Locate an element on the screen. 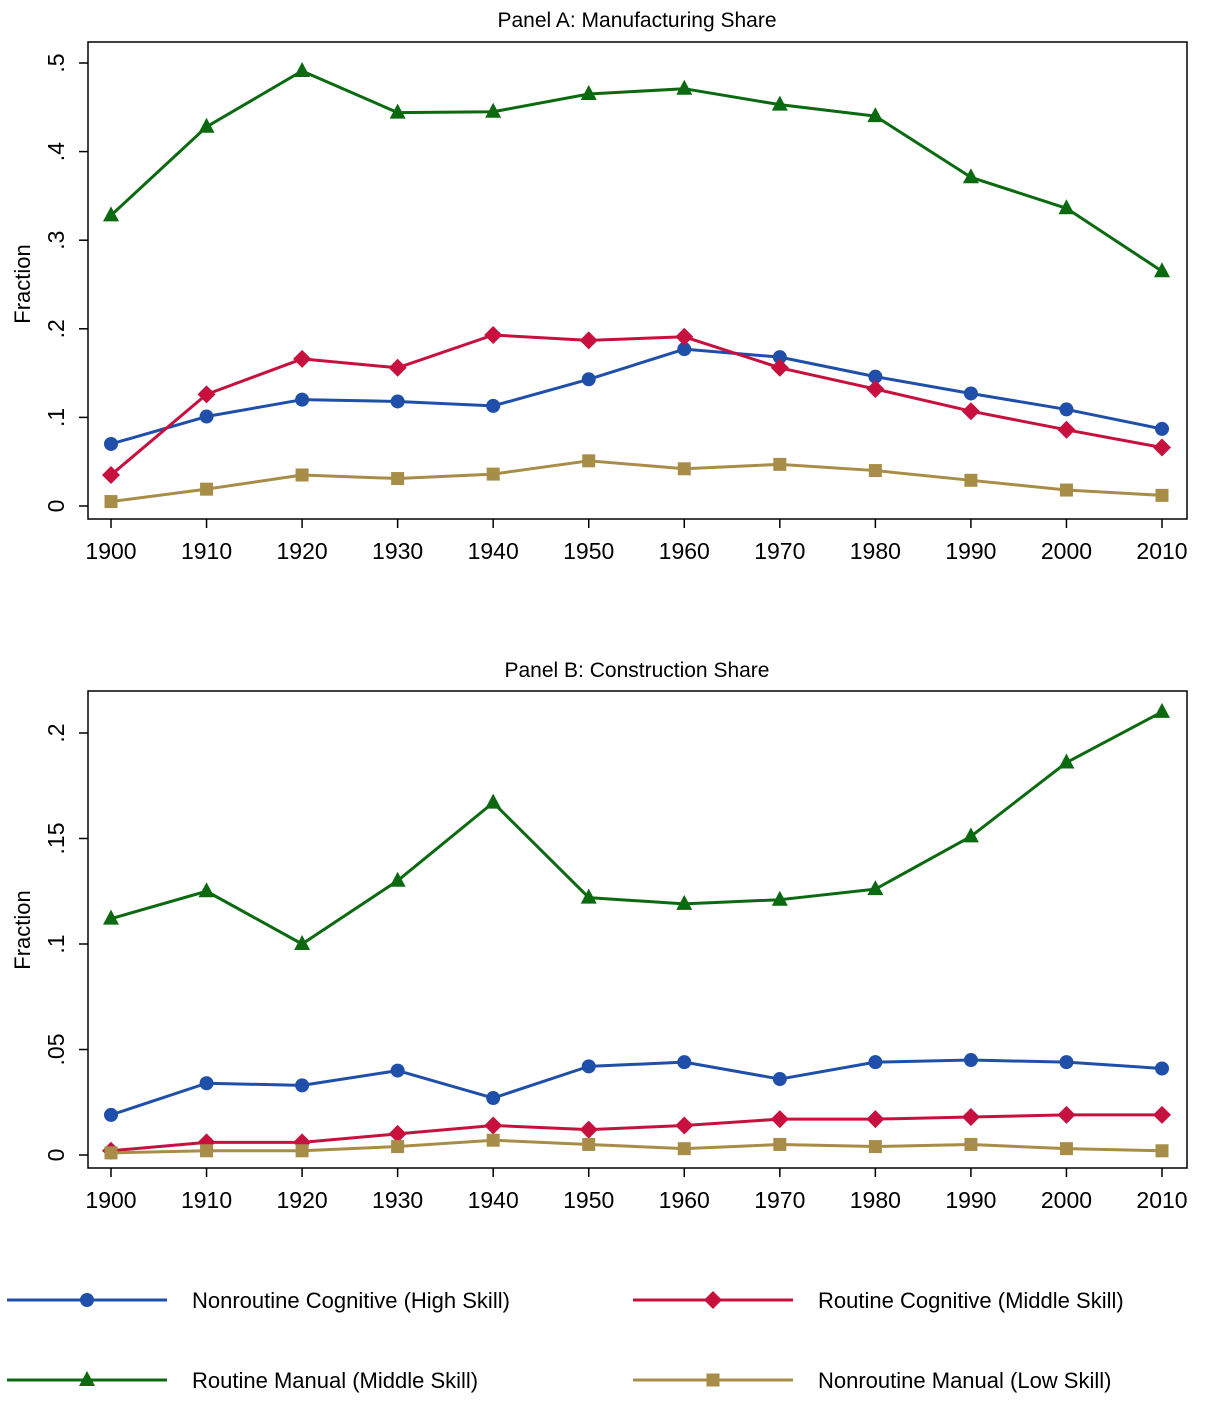 The width and height of the screenshot is (1206, 1408). panel-b-point-nonroutine-manual-low-skill-1910 is located at coordinates (207, 1151).